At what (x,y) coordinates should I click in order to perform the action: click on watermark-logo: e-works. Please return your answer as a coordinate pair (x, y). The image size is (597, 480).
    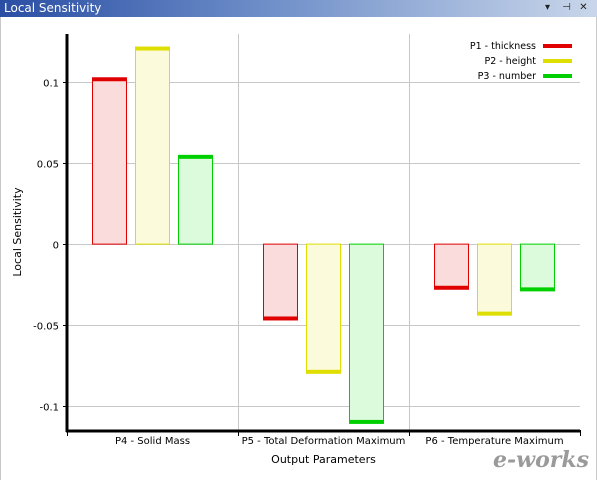
    Looking at the image, I should click on (541, 460).